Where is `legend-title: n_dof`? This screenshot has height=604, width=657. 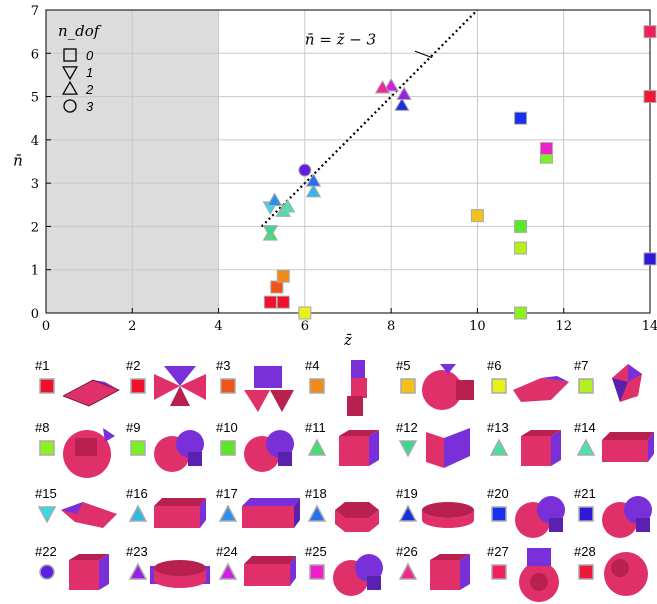
legend-title: n_dof is located at coordinates (80, 31).